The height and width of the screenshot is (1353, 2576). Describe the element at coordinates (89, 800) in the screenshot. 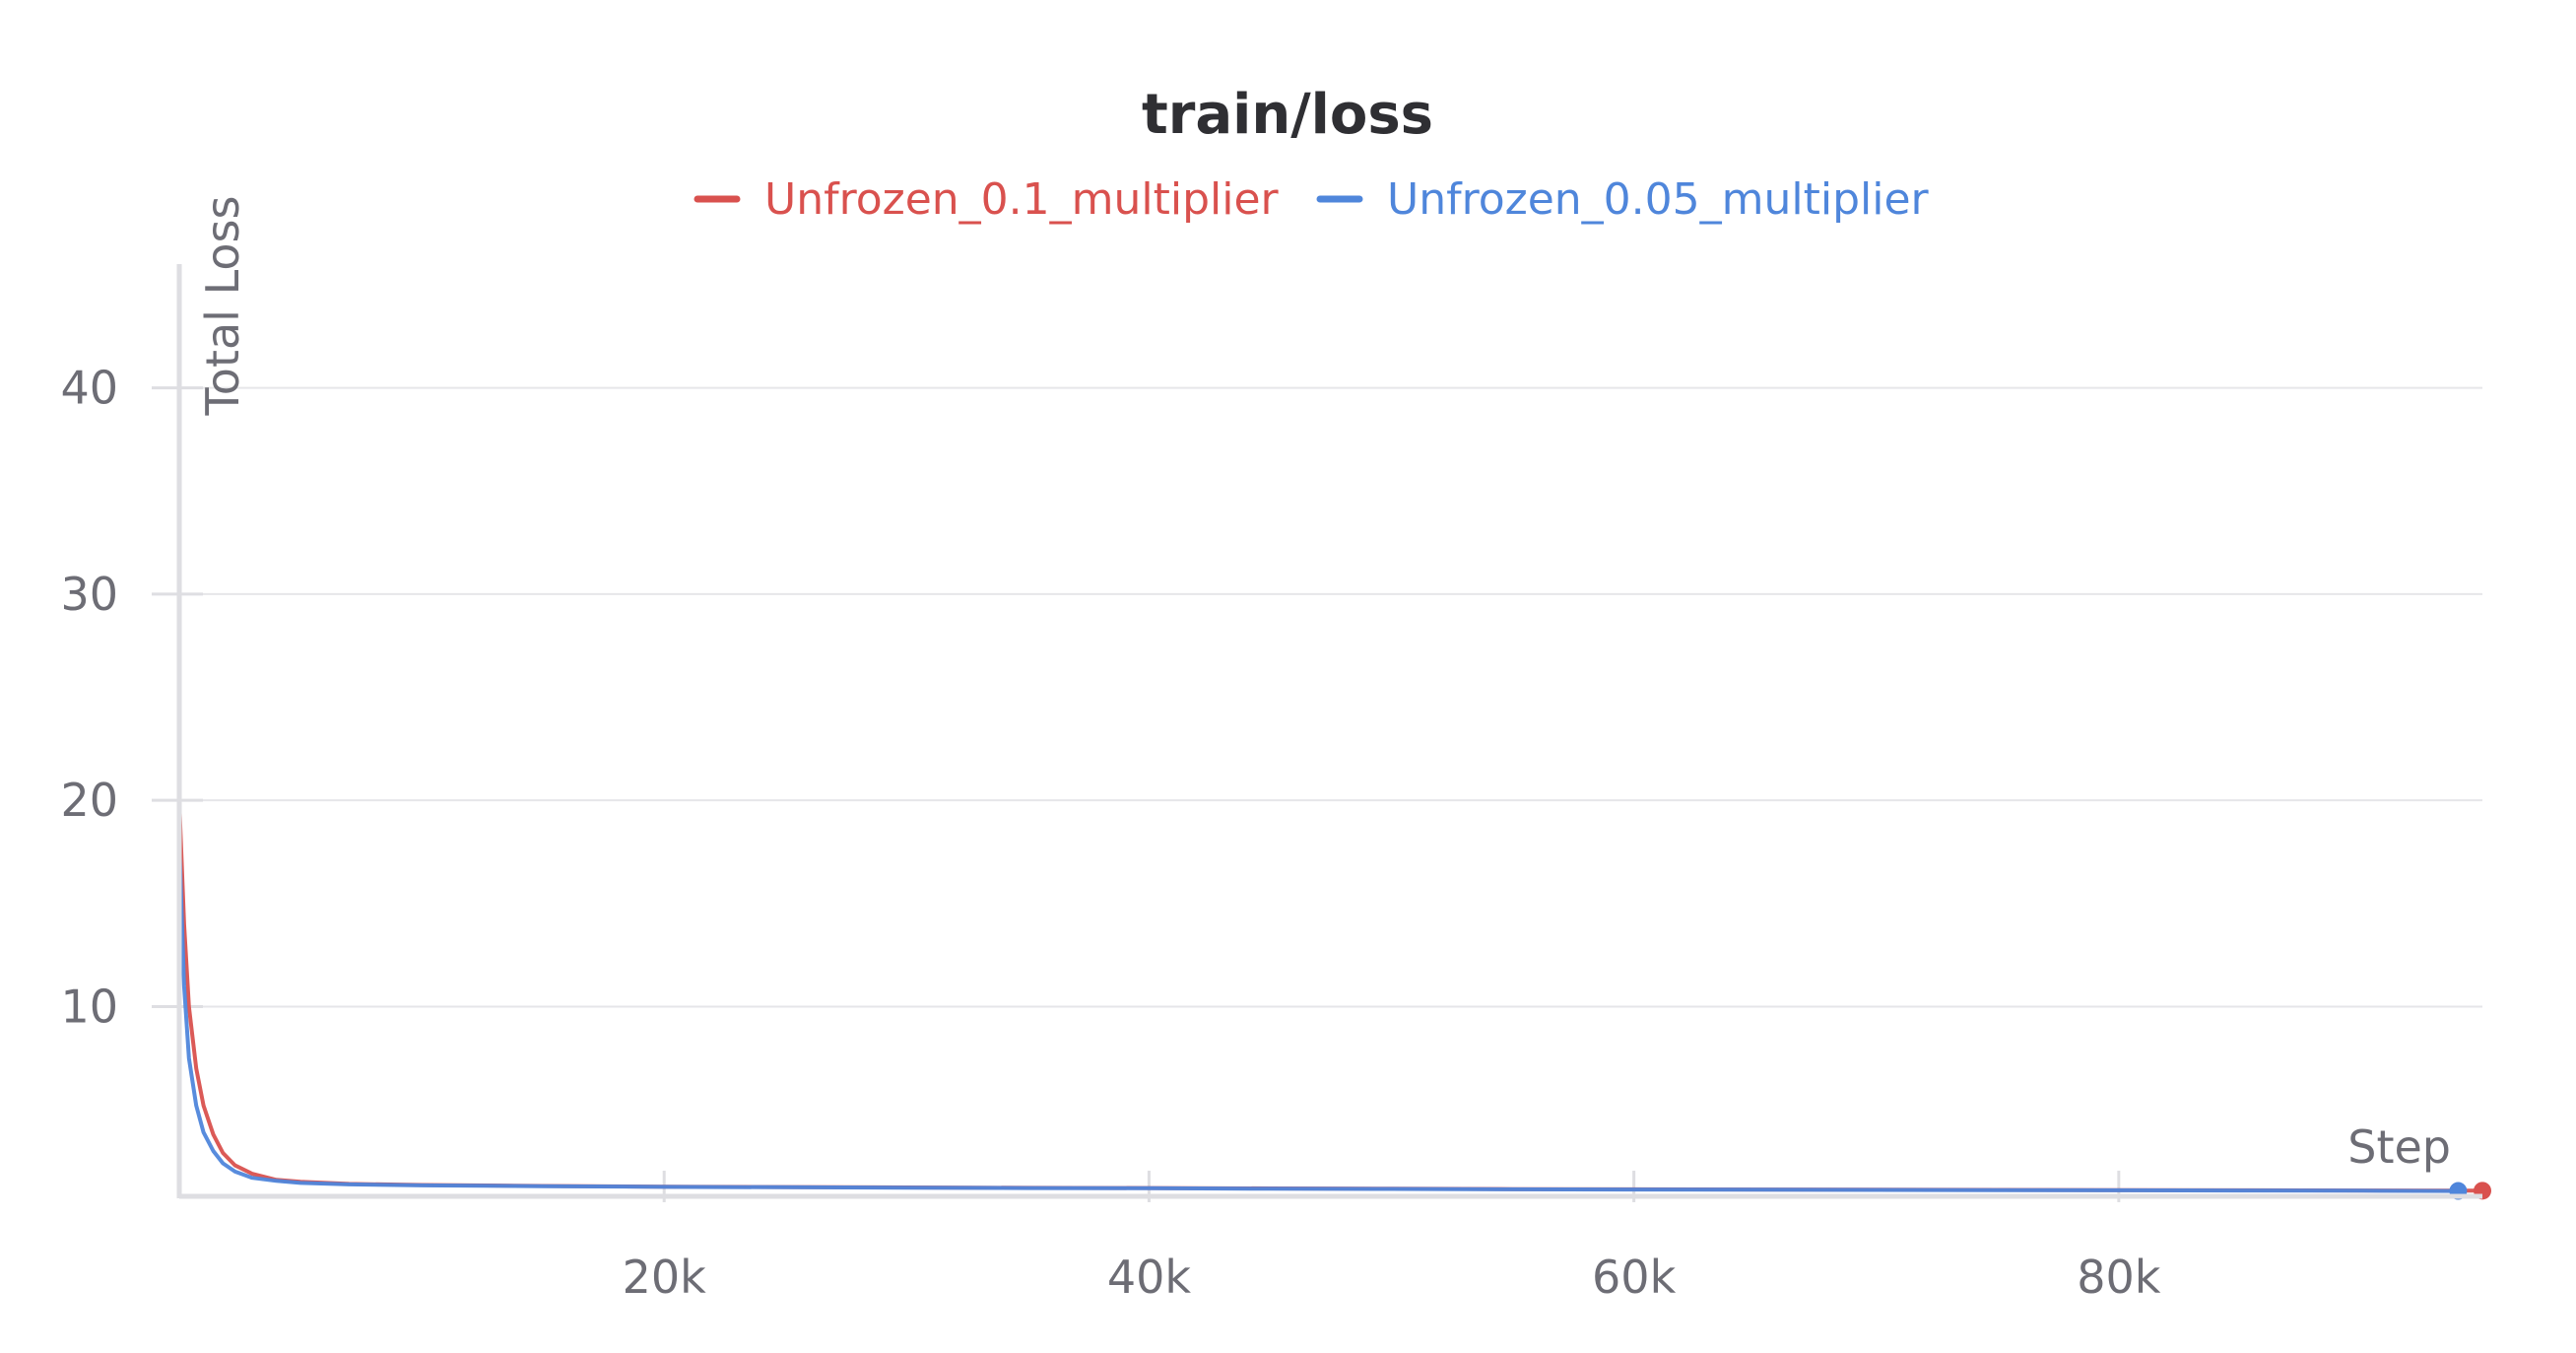

I see `y-tick-label-2: 20` at that location.